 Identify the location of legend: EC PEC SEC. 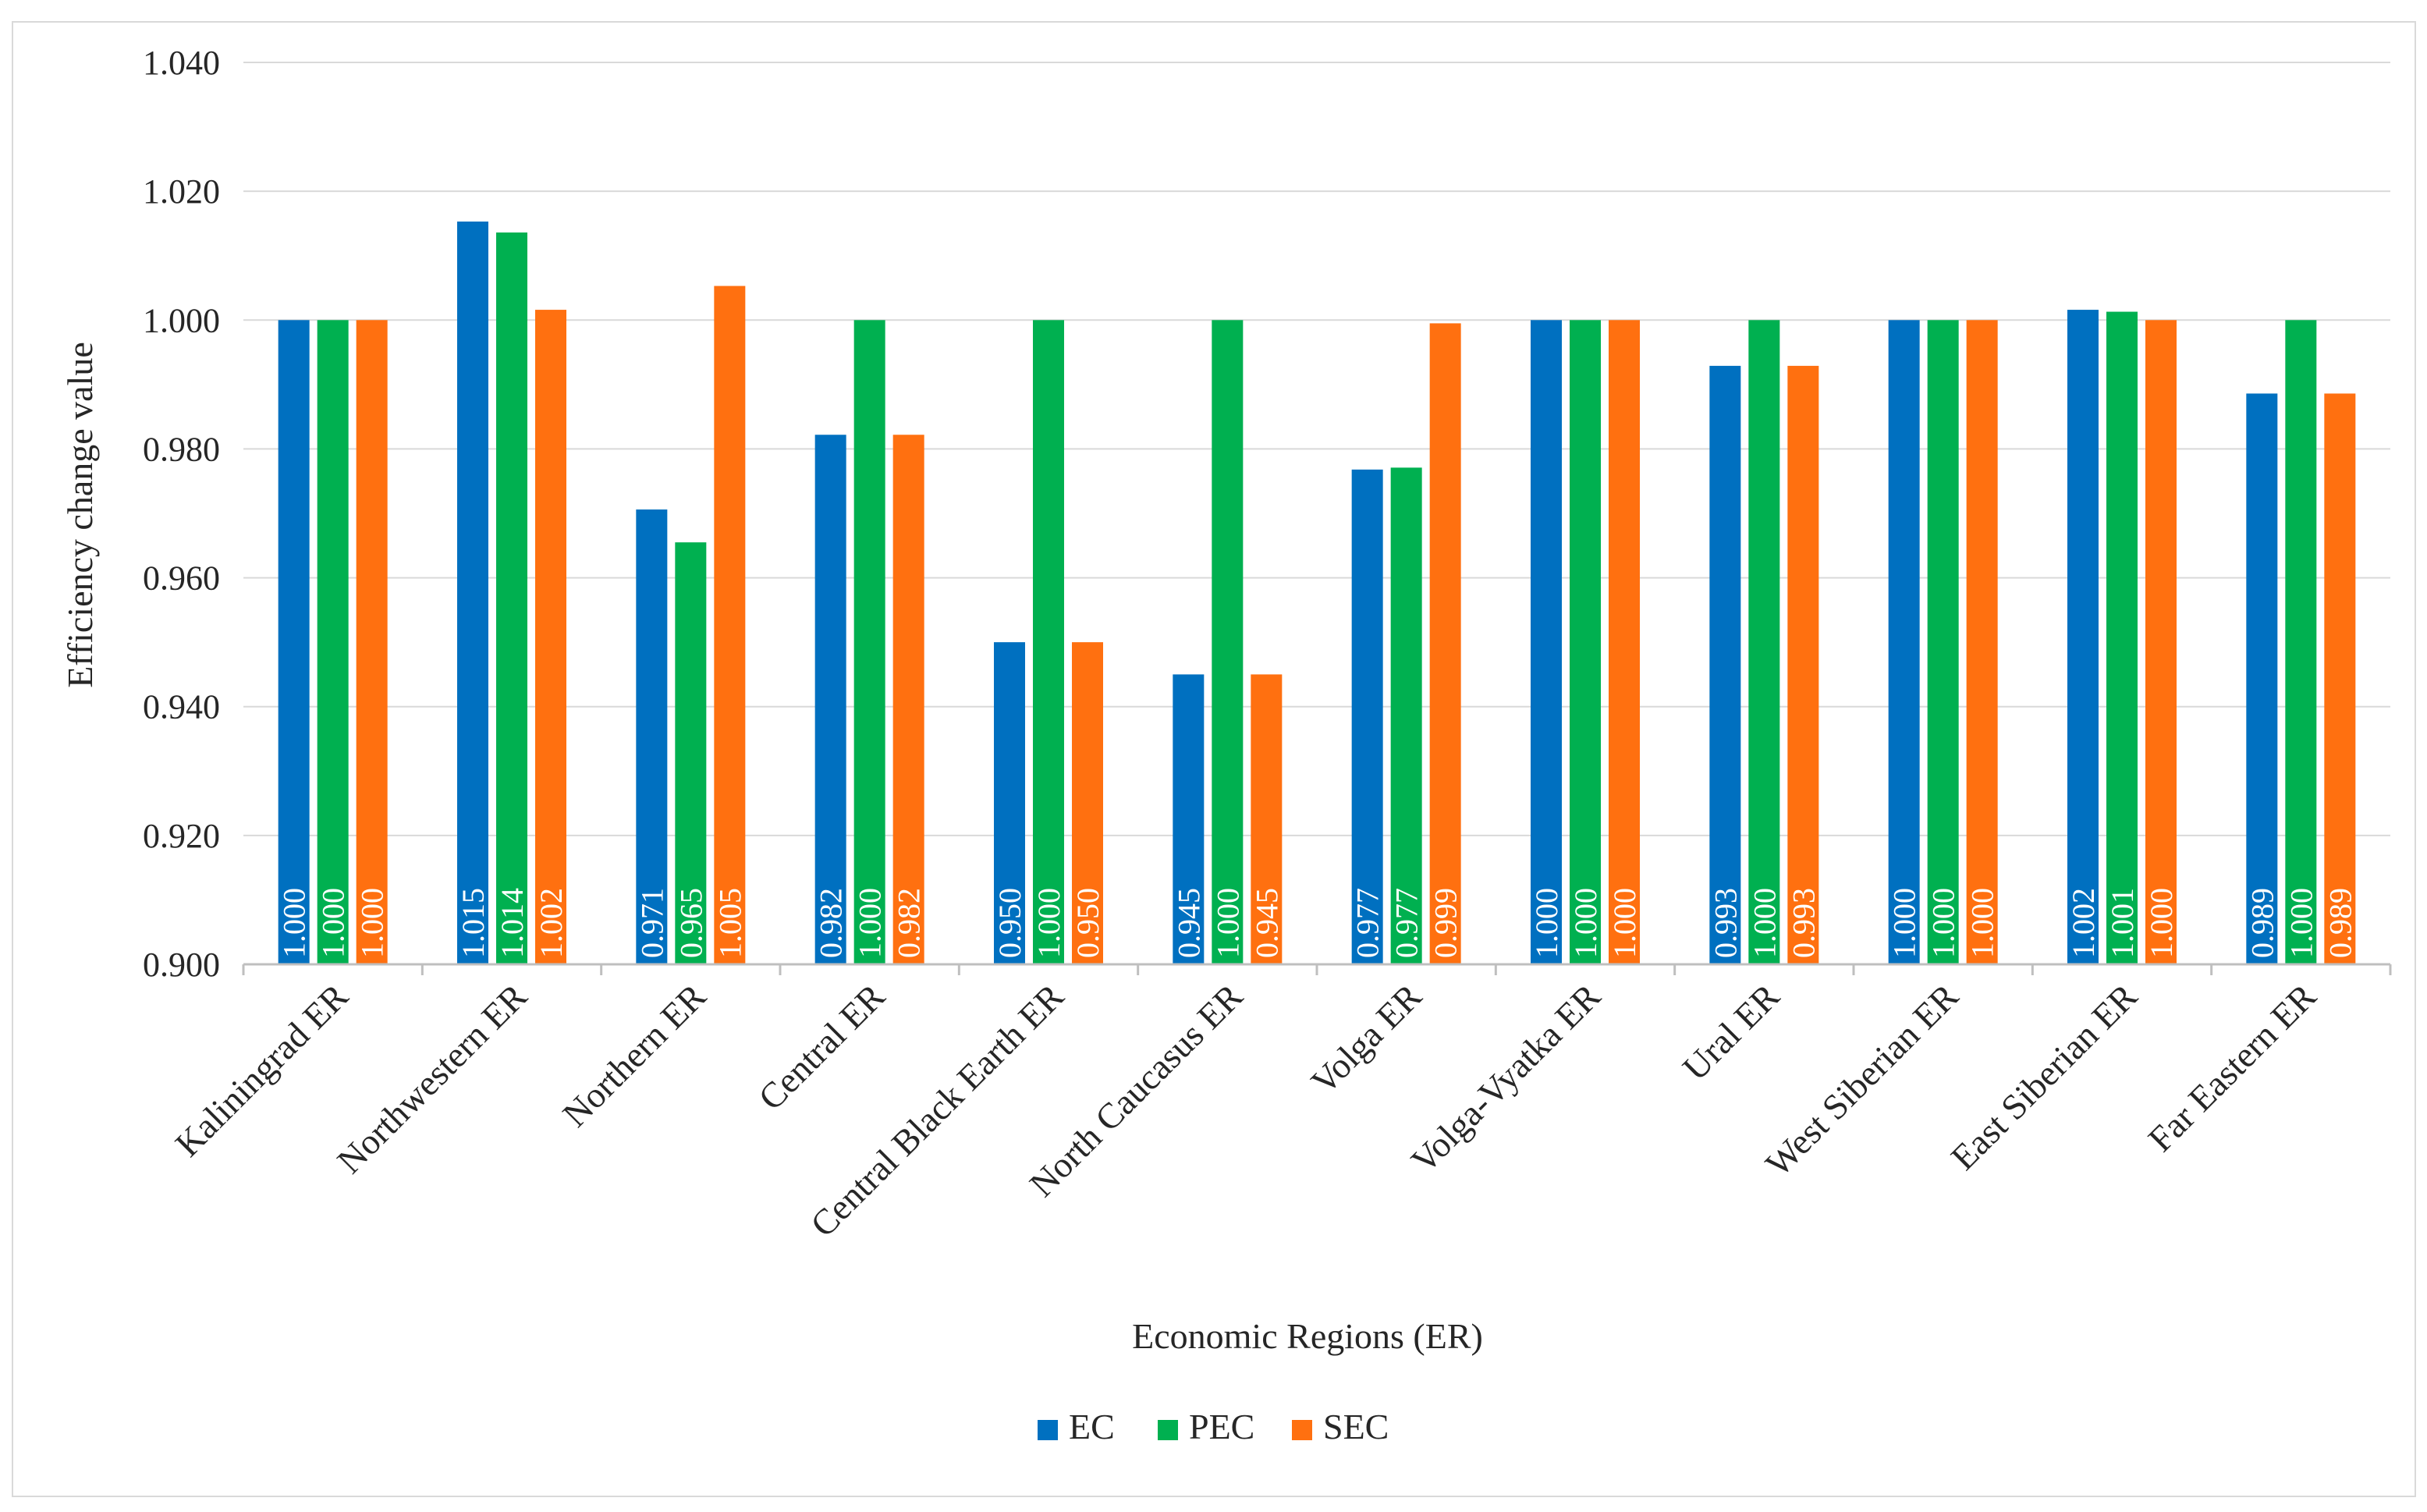
(1213, 1427).